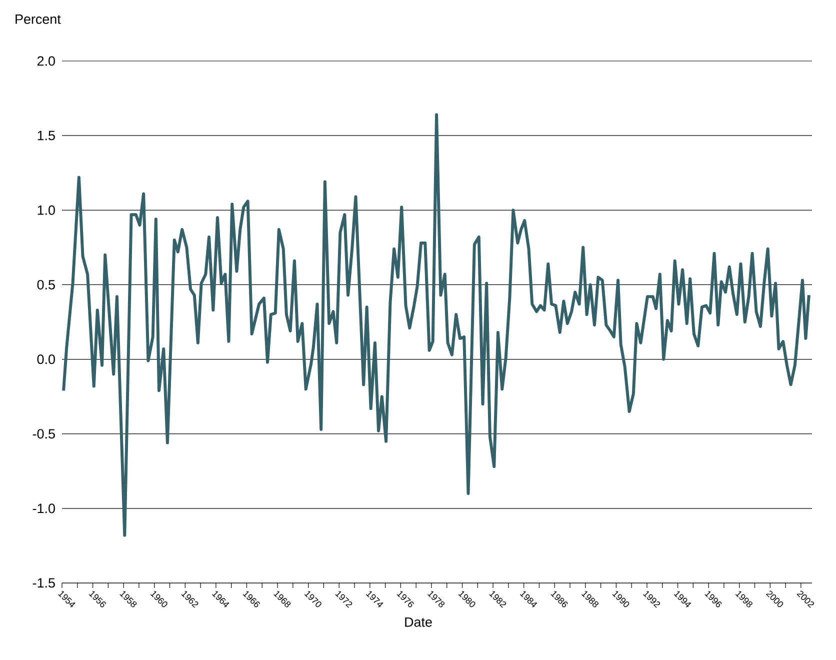 The image size is (836, 660). Describe the element at coordinates (418, 622) in the screenshot. I see `x-axis-title: Date` at that location.